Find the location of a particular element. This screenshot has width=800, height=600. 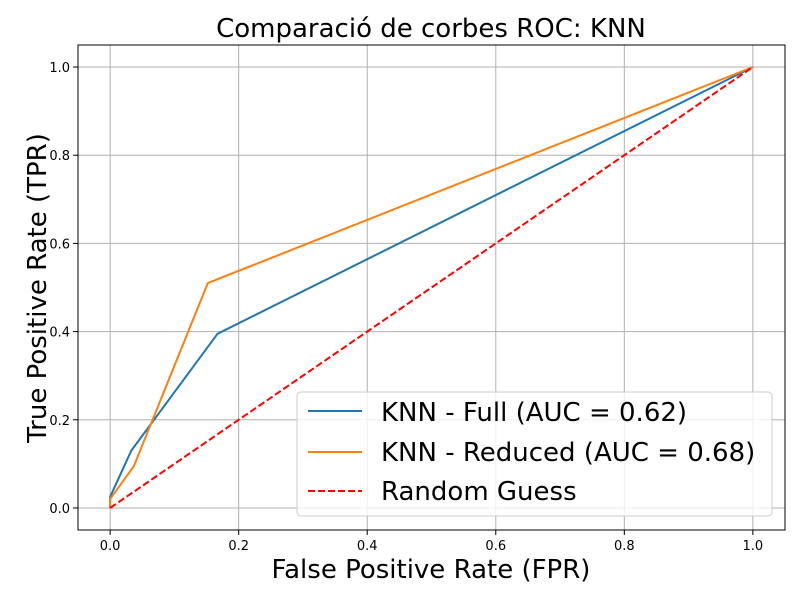

y-axis-label: True Positive Rate (TPR) is located at coordinates (38, 288).